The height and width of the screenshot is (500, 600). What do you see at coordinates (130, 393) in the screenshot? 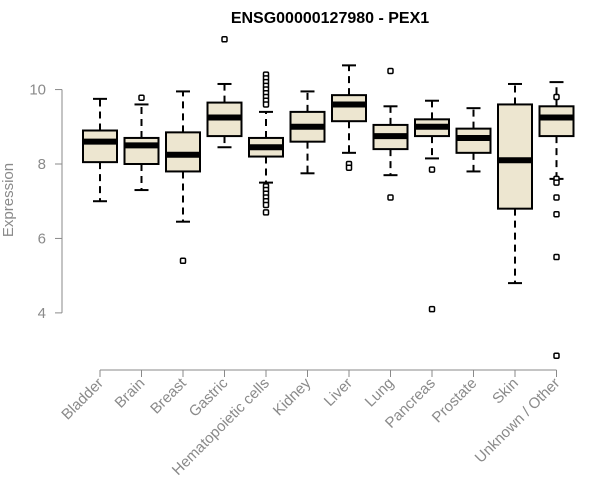
I see `x-tick-label: Brain` at bounding box center [130, 393].